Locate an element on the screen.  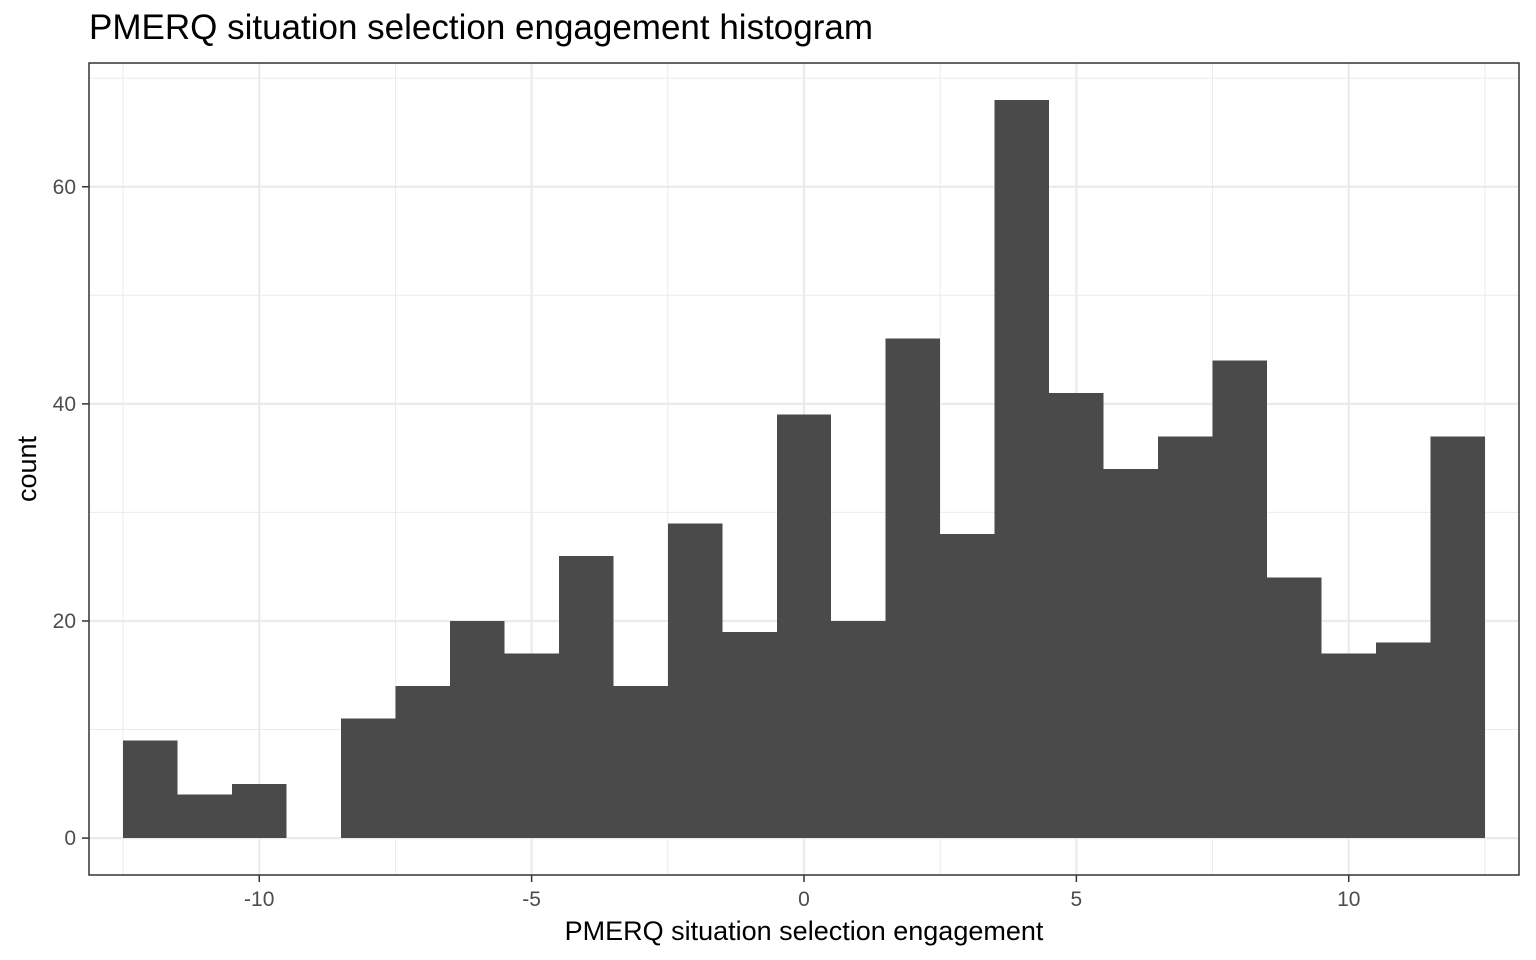
x-tick-label: -5 is located at coordinates (531, 899).